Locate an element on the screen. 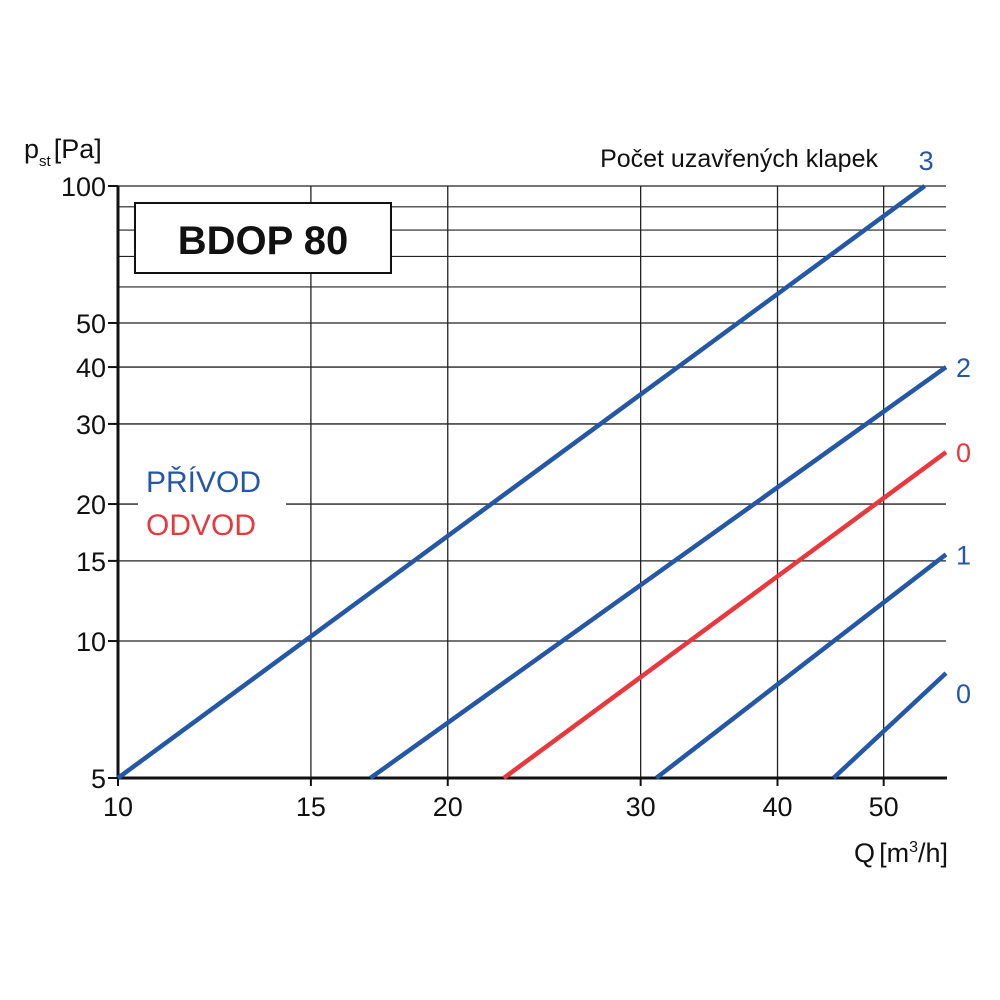 Image resolution: width=1000 pixels, height=1000 pixels. x-tick-label: 10 is located at coordinates (118, 807).